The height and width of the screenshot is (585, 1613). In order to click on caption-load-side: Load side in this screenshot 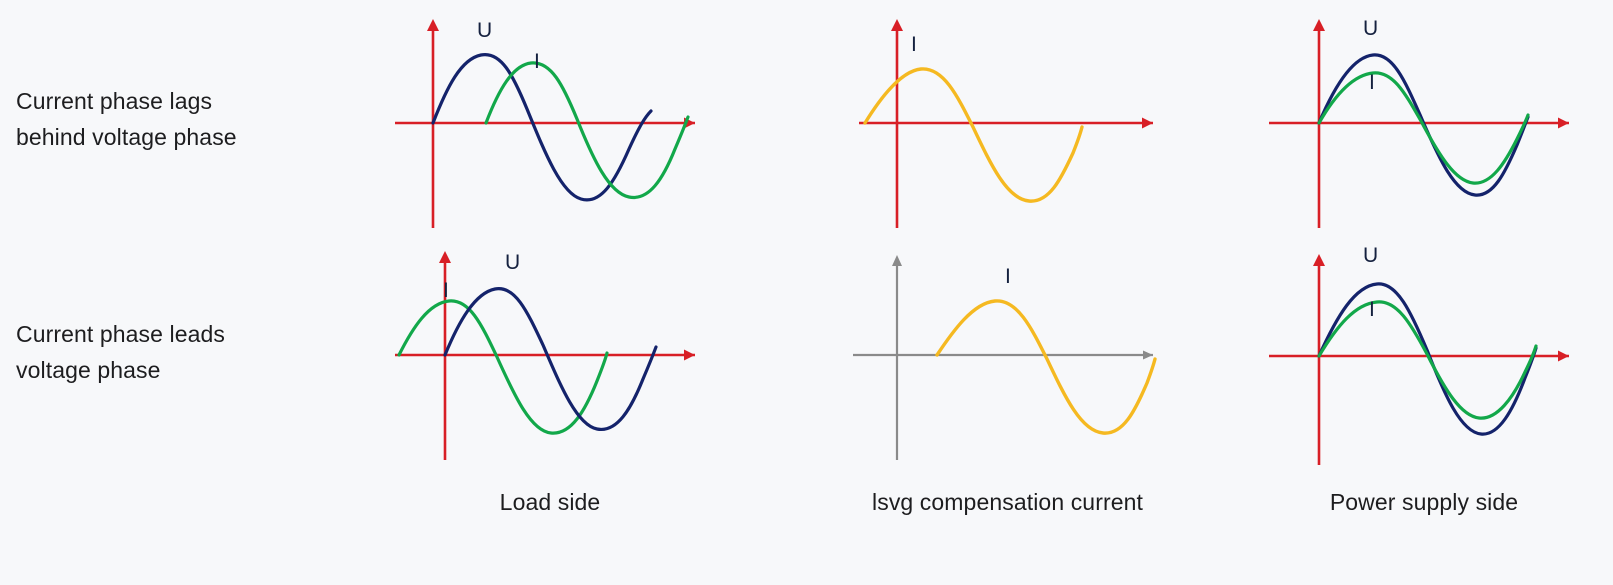, I will do `click(550, 502)`.